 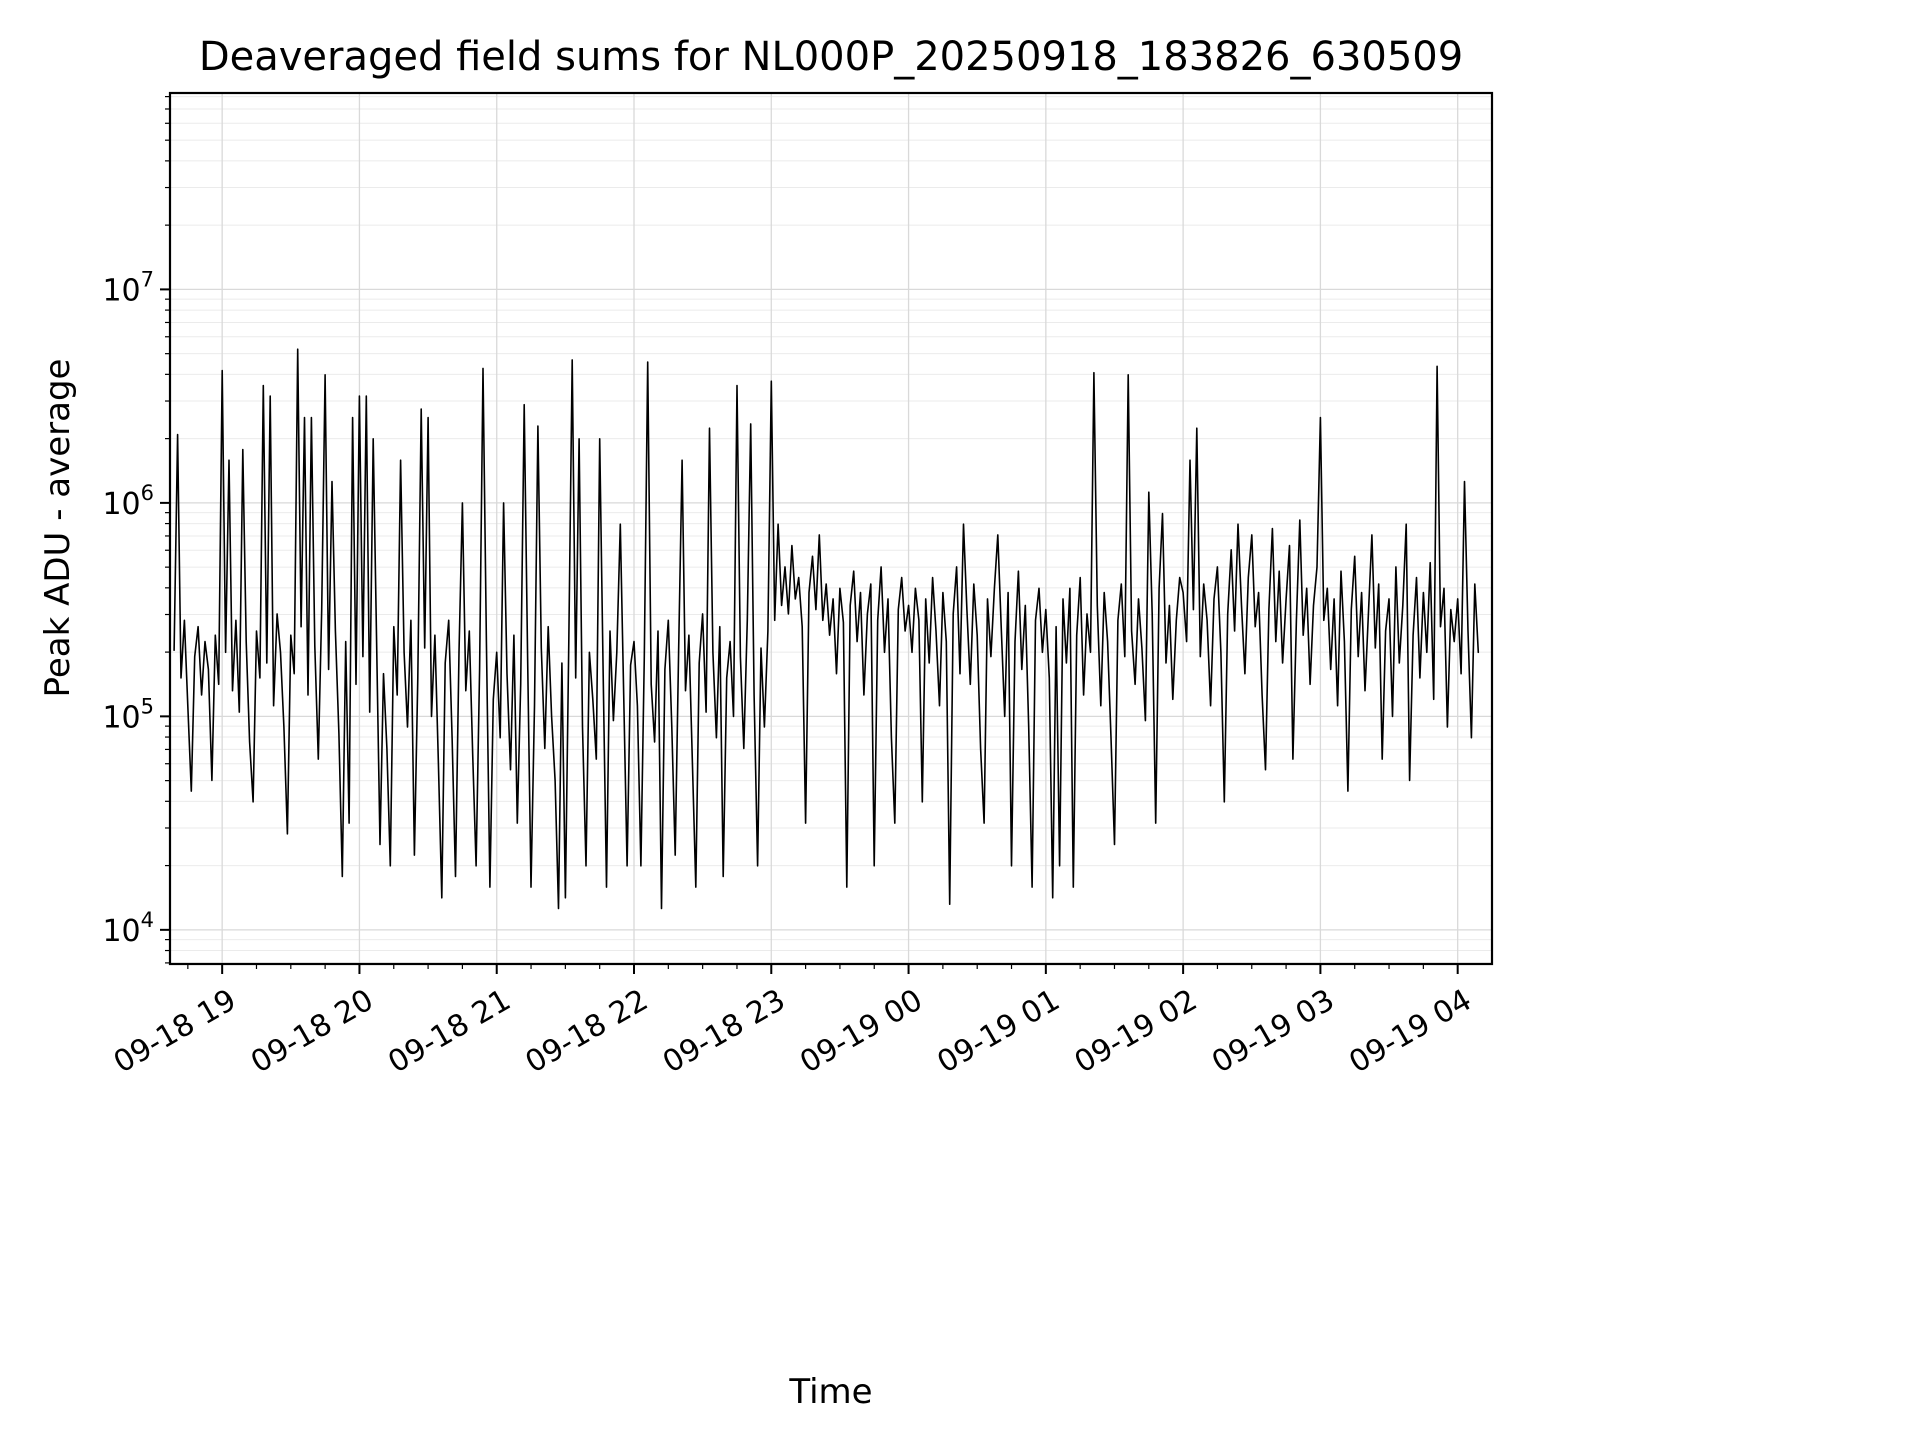 What do you see at coordinates (861, 1032) in the screenshot?
I see `x-tick-label: 09-19 00` at bounding box center [861, 1032].